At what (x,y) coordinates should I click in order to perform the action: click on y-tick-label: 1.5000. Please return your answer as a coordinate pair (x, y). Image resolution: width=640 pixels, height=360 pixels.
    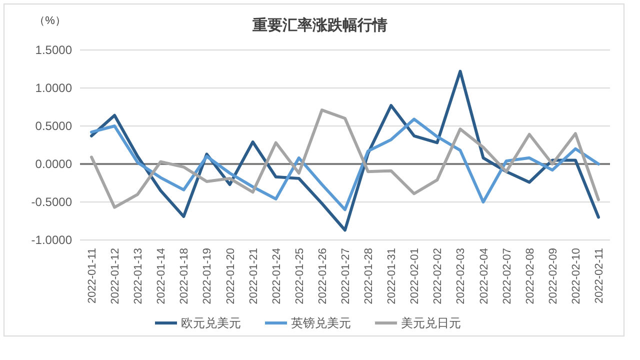
    Looking at the image, I should click on (53, 50).